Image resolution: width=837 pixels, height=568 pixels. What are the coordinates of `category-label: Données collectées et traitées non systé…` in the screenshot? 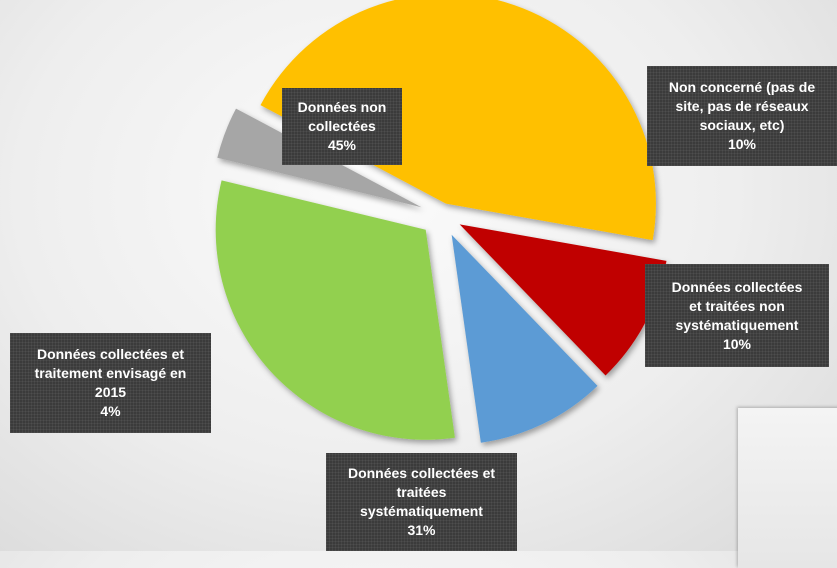 It's located at (737, 305).